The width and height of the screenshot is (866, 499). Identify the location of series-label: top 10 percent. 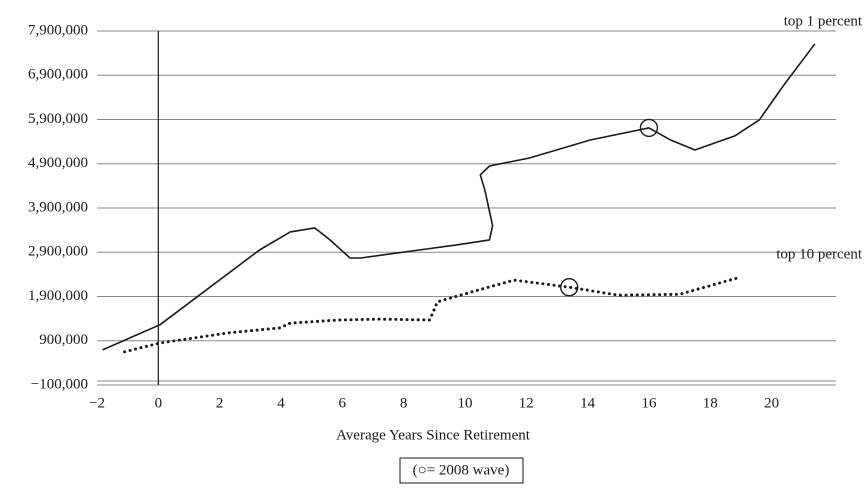
(819, 254).